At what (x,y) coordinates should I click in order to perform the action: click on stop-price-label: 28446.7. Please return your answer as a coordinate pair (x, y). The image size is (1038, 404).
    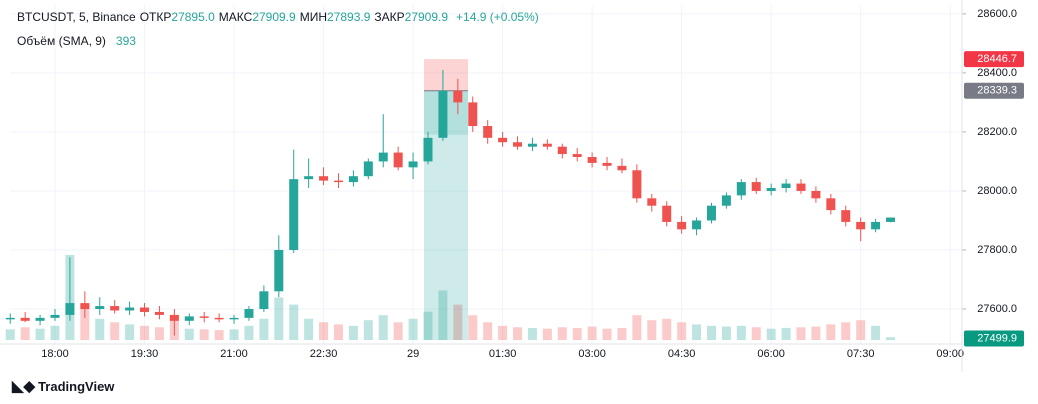
    Looking at the image, I should click on (997, 59).